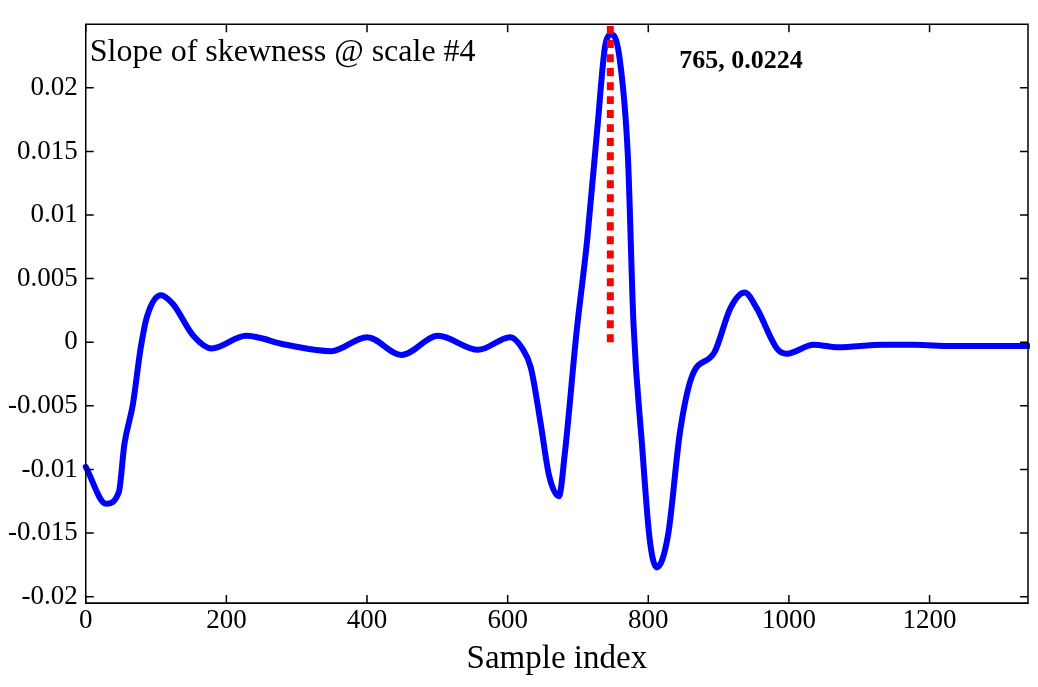 The height and width of the screenshot is (687, 1038). What do you see at coordinates (42, 531) in the screenshot?
I see `y-tick-label: -0.015` at bounding box center [42, 531].